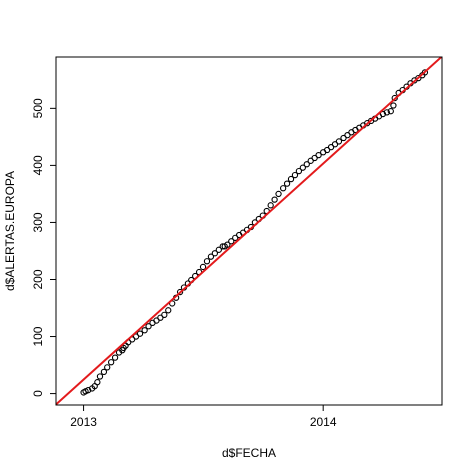 This screenshot has width=474, height=474. Describe the element at coordinates (10, 231) in the screenshot. I see `y-axis-label: d$ALERTAS.EUROPA` at that location.